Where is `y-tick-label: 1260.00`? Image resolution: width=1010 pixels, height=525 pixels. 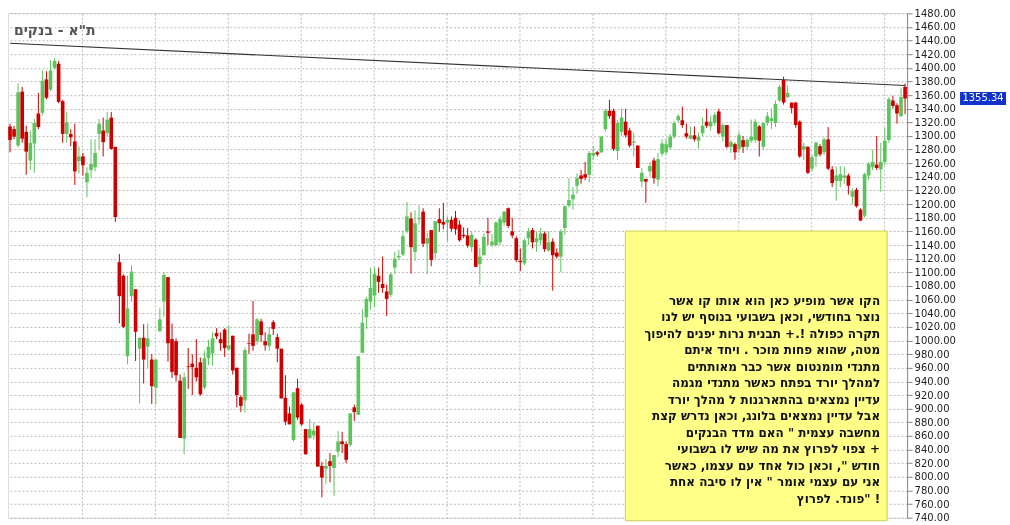
y-tick-label: 1260.00 is located at coordinates (935, 163).